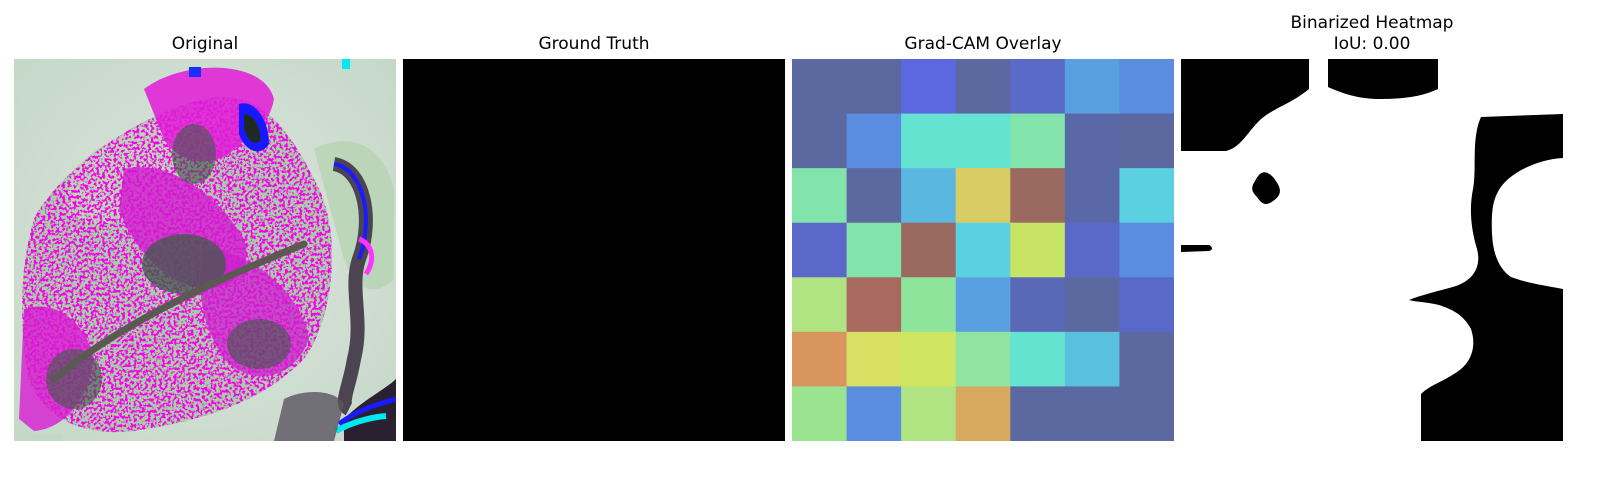 This screenshot has height=500, width=1600. I want to click on panel-title-gradcam: Grad-CAM Overlay, so click(983, 44).